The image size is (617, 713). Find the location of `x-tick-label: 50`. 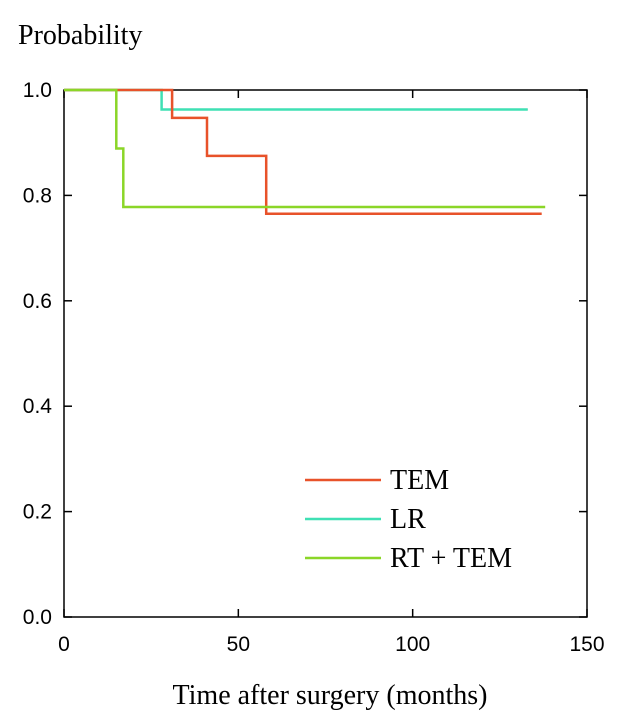

x-tick-label: 50 is located at coordinates (238, 644).